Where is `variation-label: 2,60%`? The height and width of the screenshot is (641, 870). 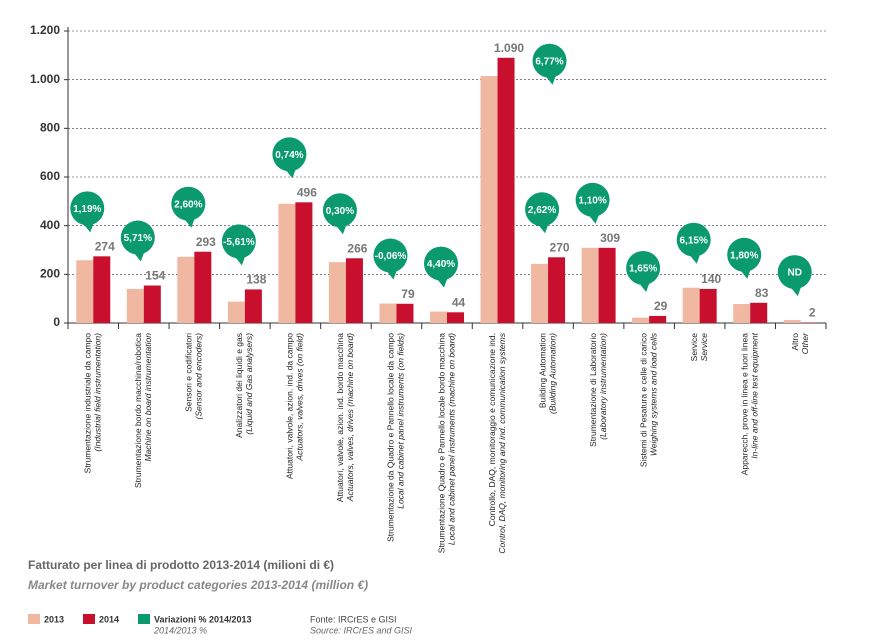 variation-label: 2,60% is located at coordinates (188, 204).